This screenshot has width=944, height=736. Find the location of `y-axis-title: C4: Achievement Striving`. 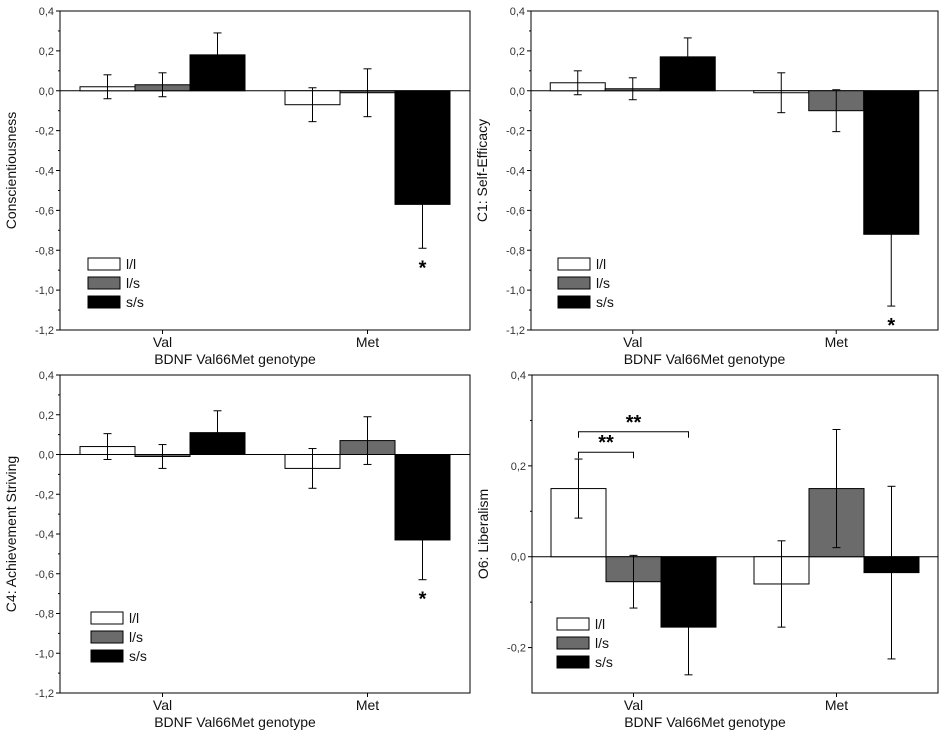

y-axis-title: C4: Achievement Striving is located at coordinates (11, 534).